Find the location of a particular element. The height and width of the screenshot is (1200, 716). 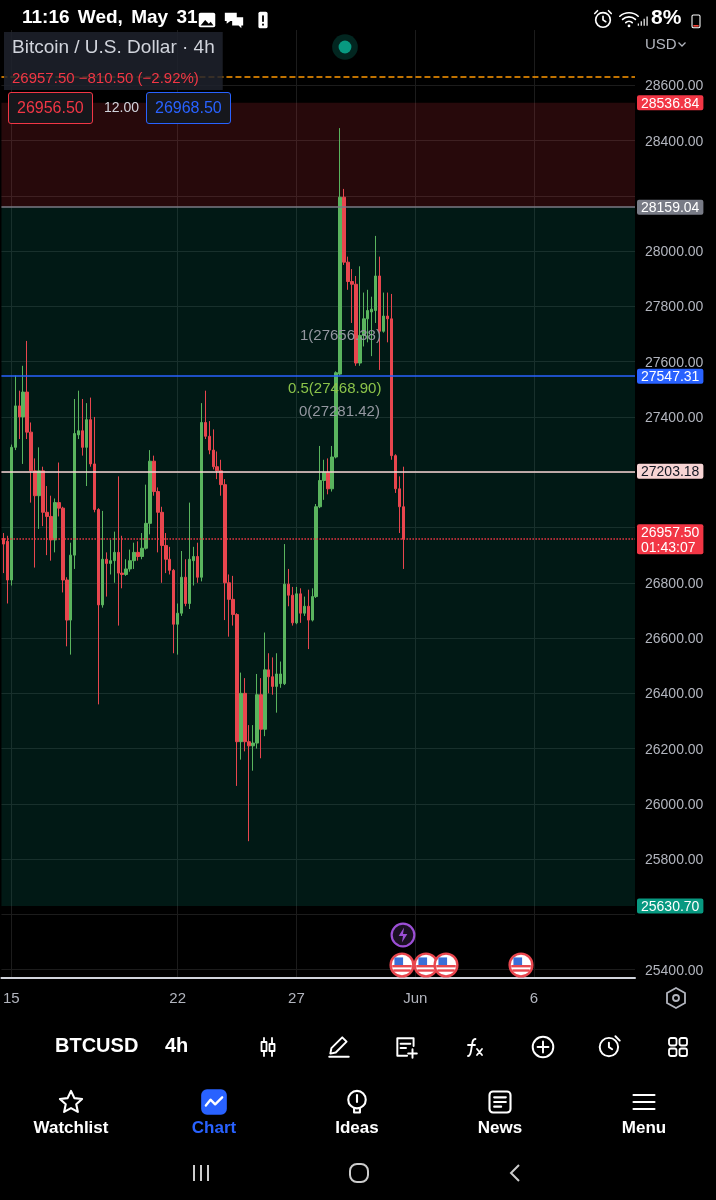

y-tick-label: 27800.00 is located at coordinates (674, 306).